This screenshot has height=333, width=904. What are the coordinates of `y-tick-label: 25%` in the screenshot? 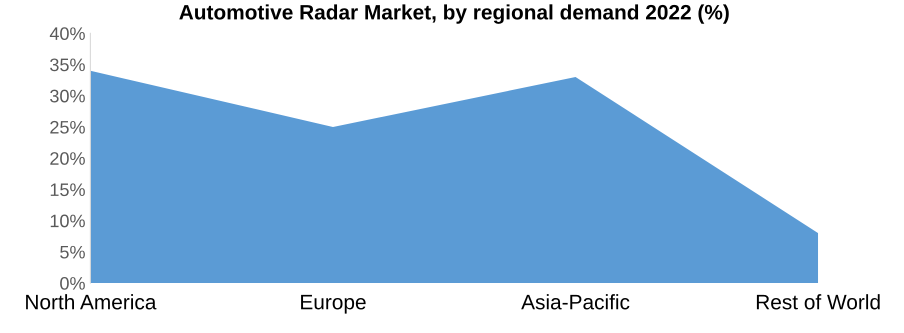 It's located at (67, 127).